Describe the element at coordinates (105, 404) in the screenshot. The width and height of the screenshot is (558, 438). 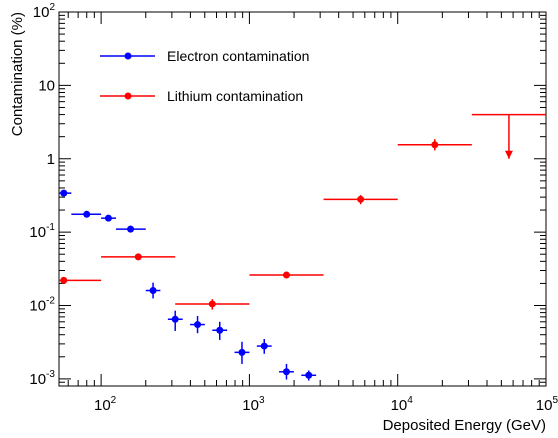
I see `x-tick-label: 10²` at that location.